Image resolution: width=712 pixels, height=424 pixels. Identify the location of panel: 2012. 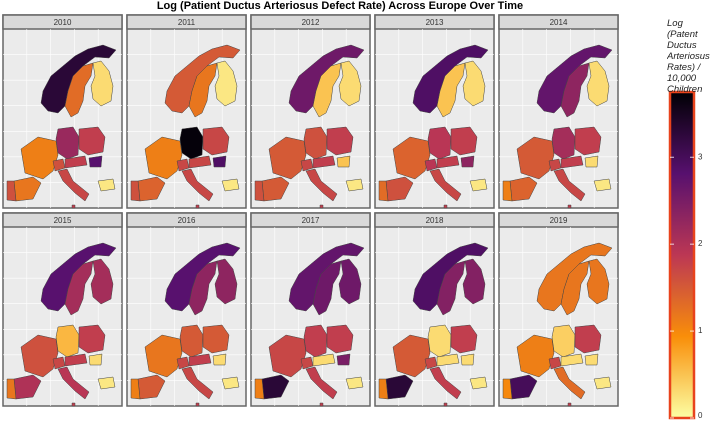
(310, 111).